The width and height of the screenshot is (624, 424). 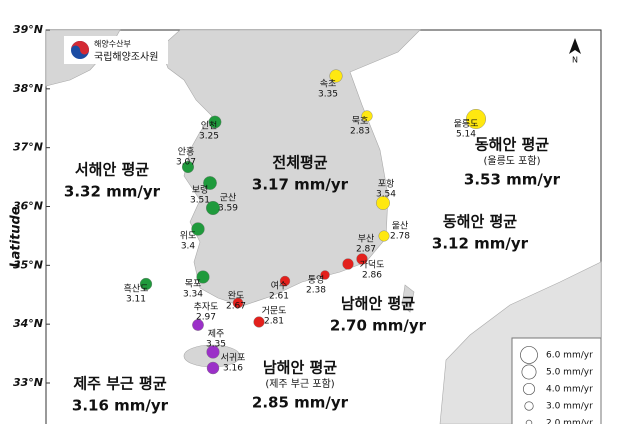 I want to click on logo-emblem-red, so click(x=80, y=48).